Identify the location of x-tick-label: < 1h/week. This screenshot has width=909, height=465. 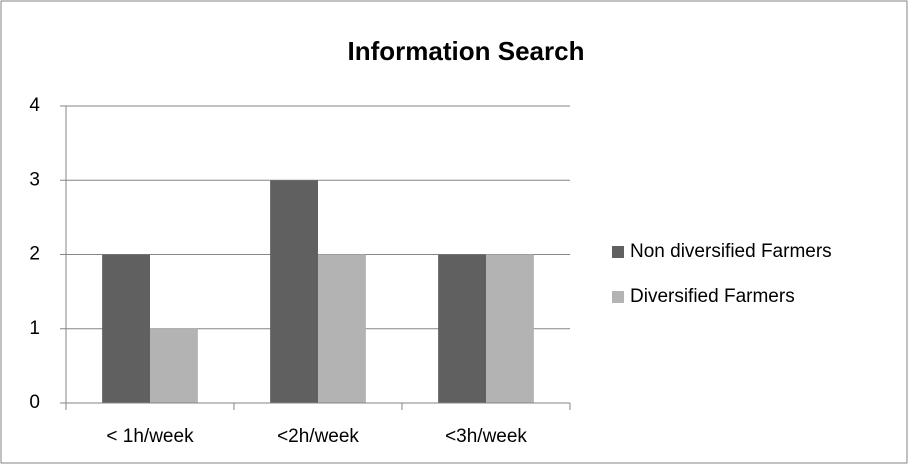
(150, 436).